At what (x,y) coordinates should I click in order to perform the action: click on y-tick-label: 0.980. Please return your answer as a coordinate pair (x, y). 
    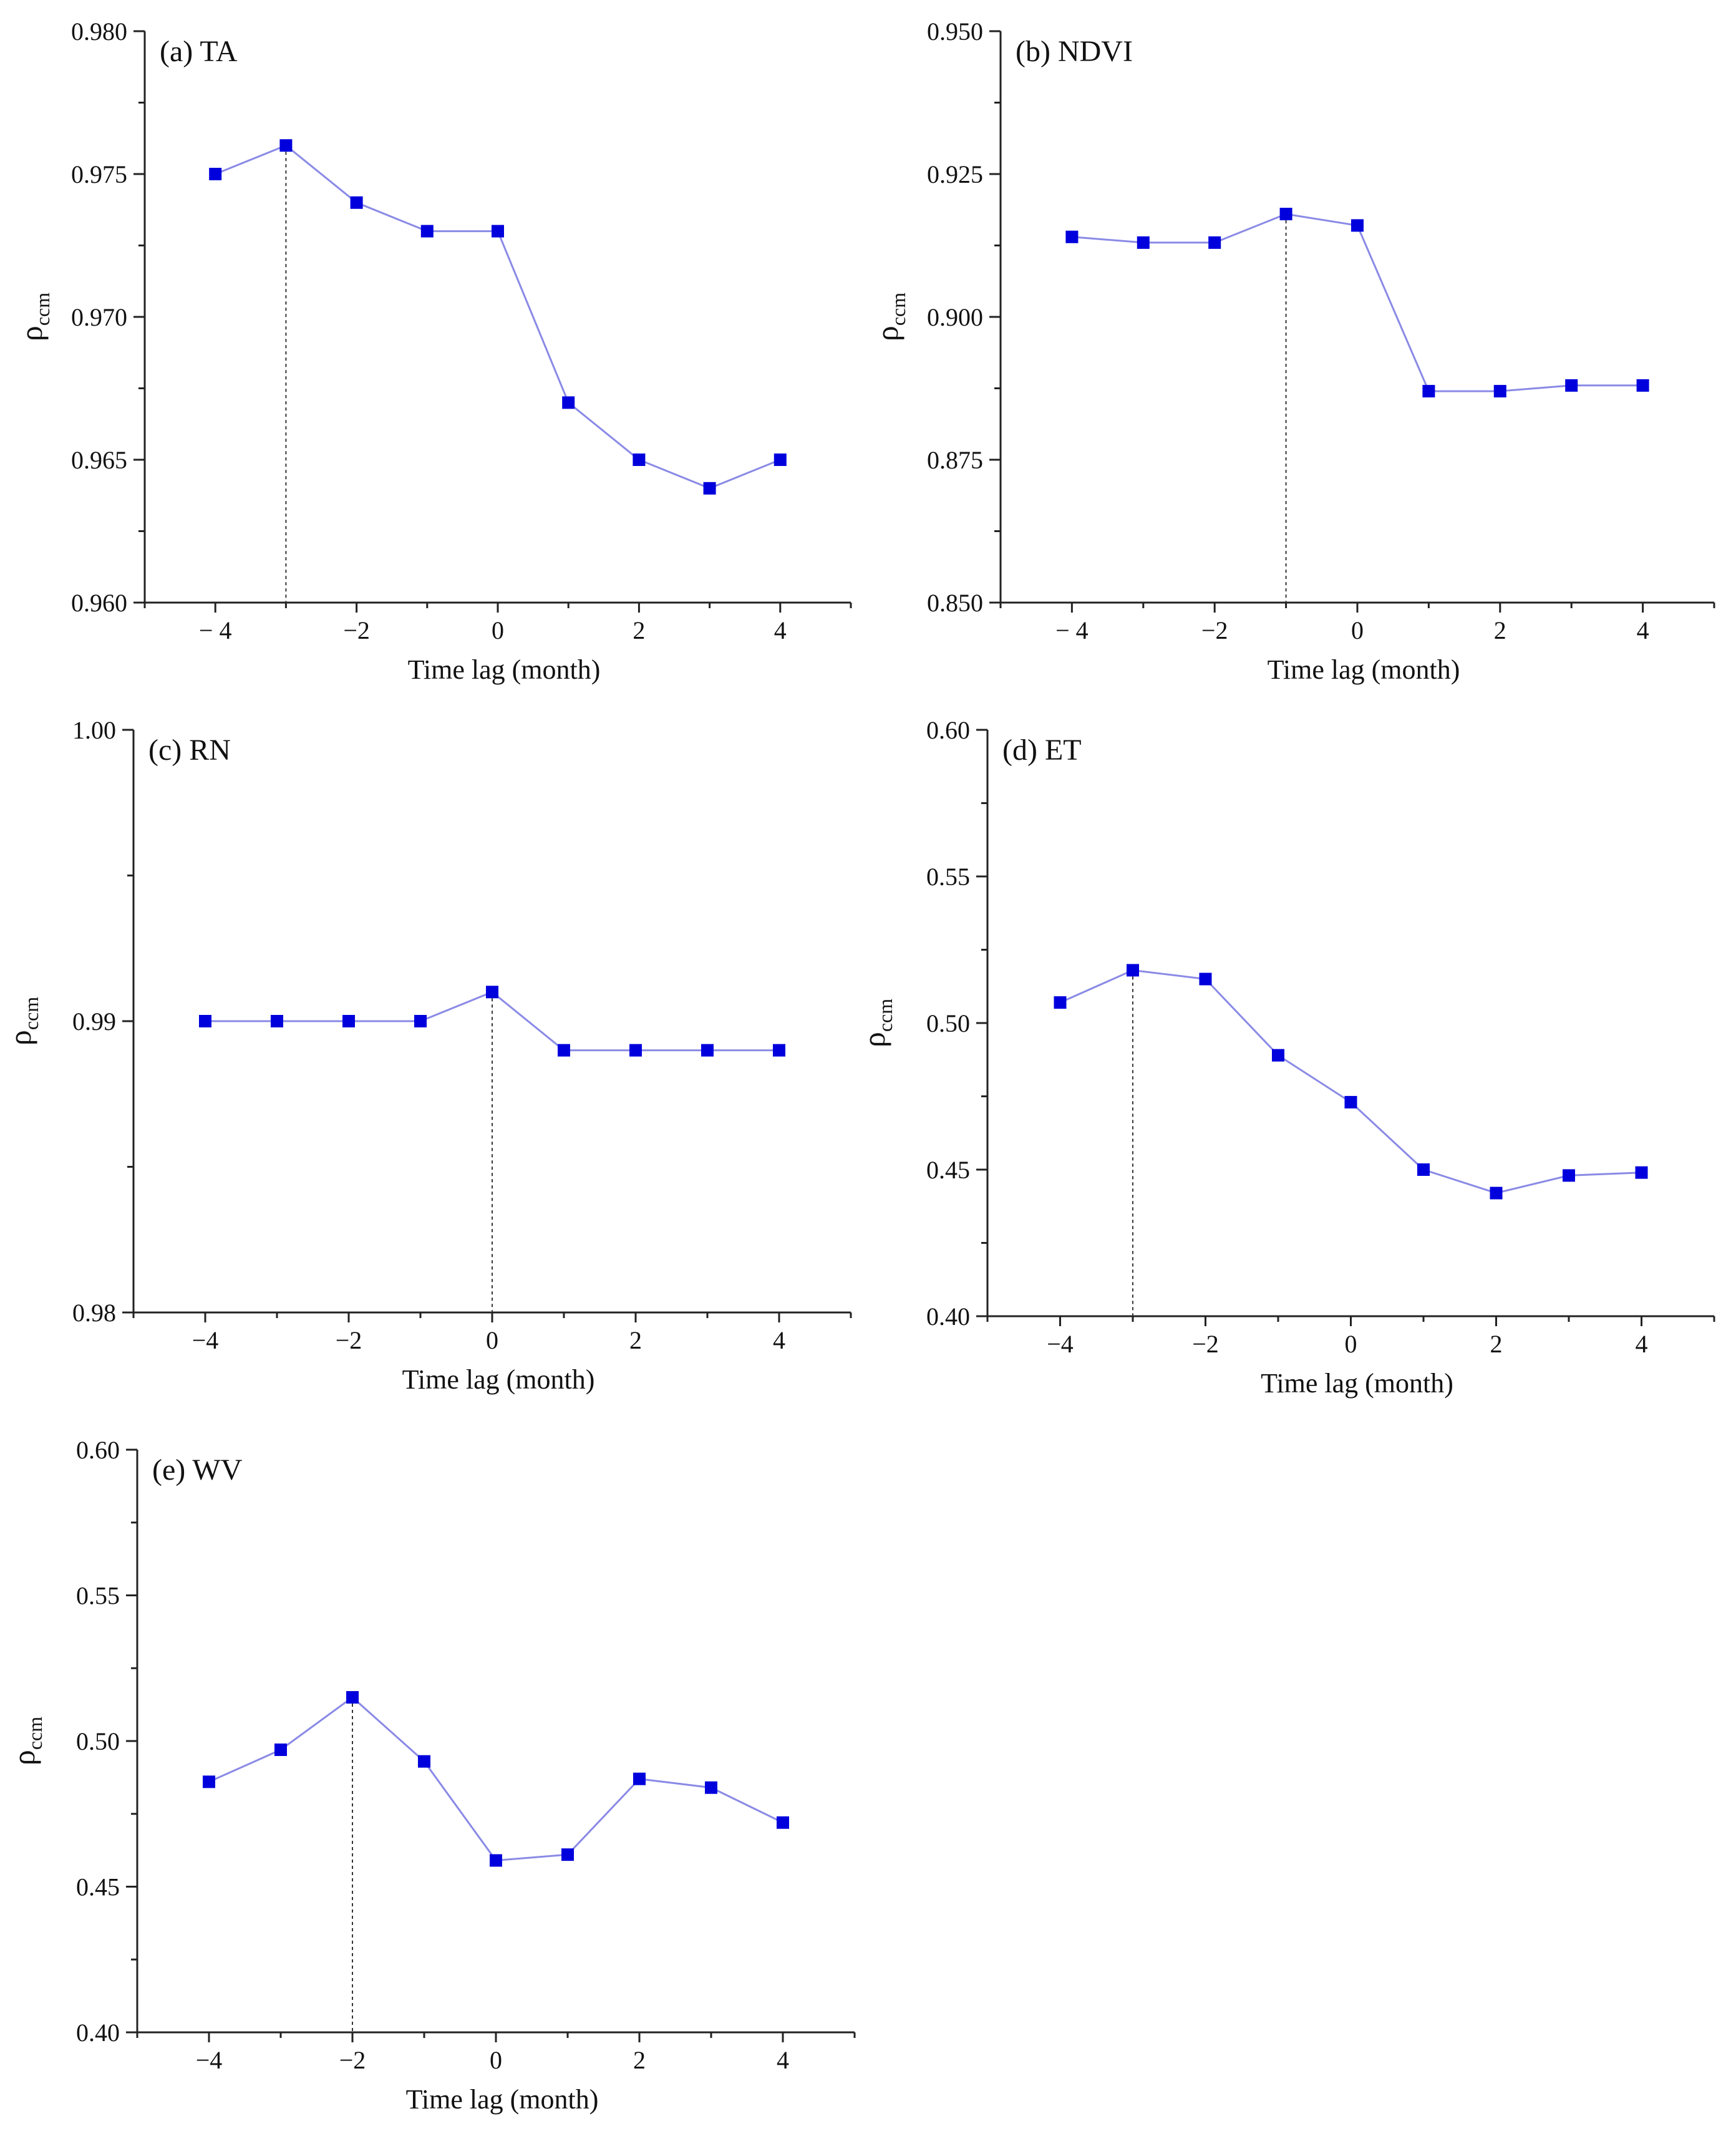
    Looking at the image, I should click on (99, 32).